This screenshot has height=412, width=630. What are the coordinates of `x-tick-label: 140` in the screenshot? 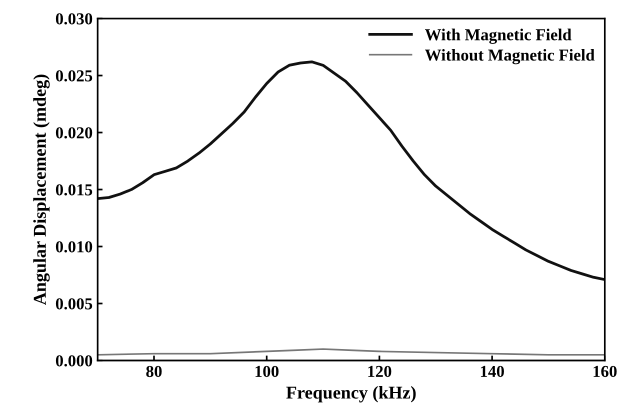 It's located at (492, 372).